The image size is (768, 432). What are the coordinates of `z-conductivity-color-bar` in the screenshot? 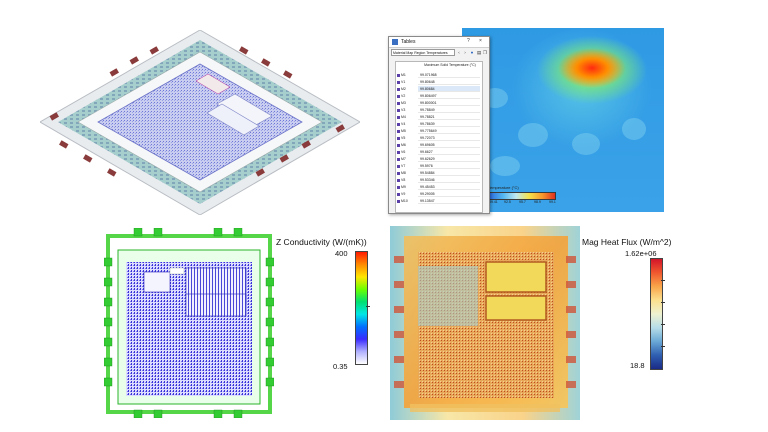 It's located at (361, 308).